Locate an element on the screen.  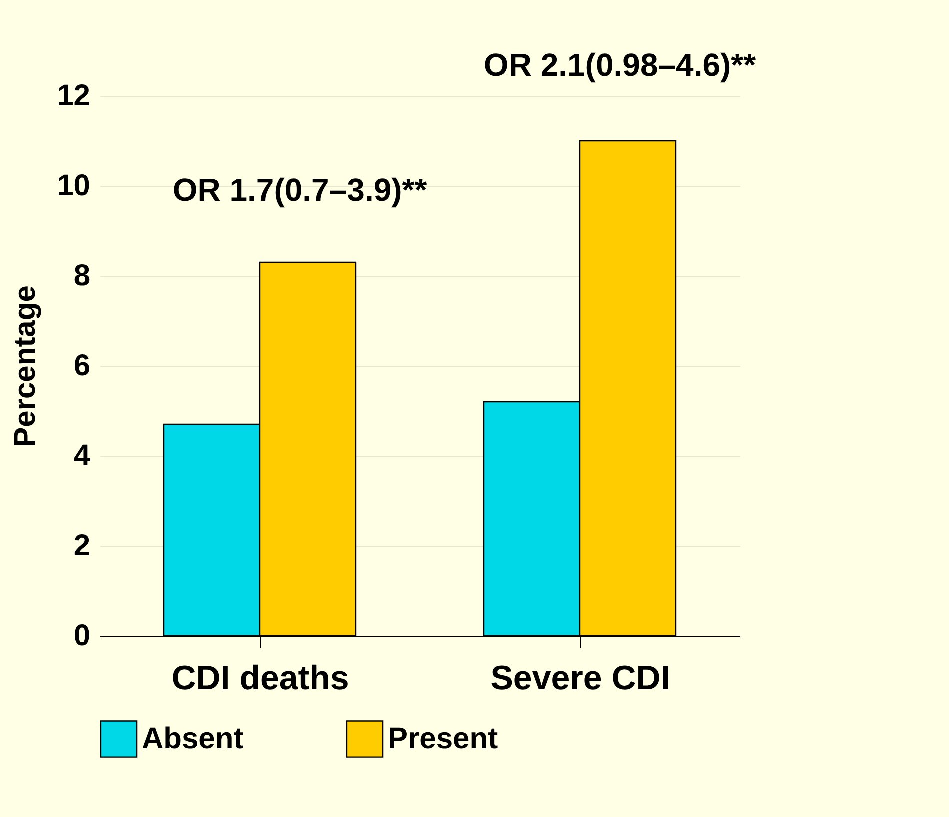
y-tick-label: 0 is located at coordinates (82, 636).